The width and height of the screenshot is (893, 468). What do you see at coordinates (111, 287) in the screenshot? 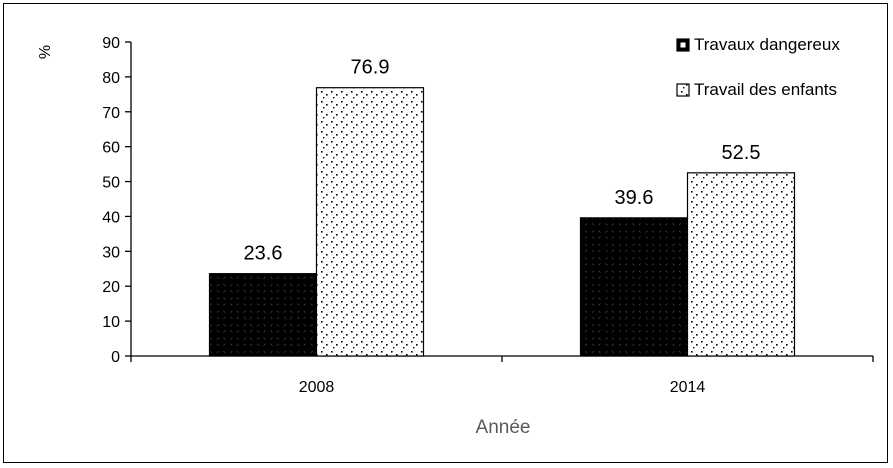
I see `y-tick-label: 20` at bounding box center [111, 287].